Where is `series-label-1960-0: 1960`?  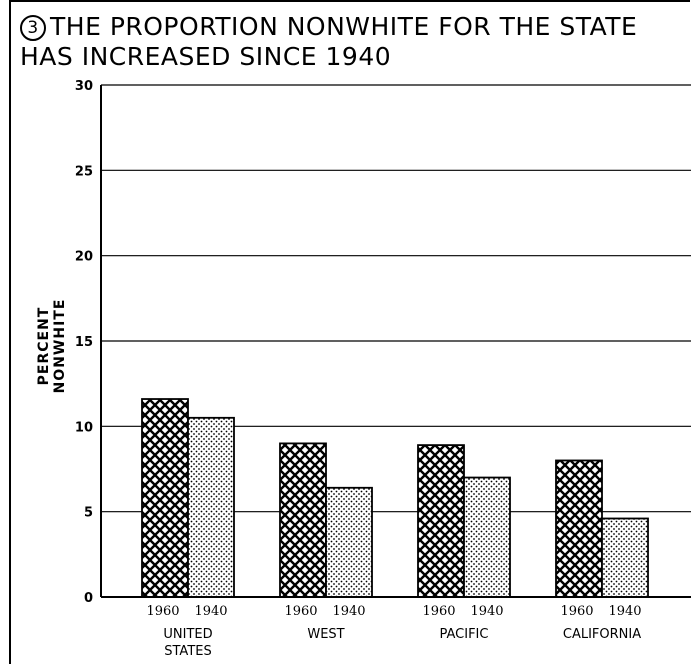 series-label-1960-0: 1960 is located at coordinates (162, 611).